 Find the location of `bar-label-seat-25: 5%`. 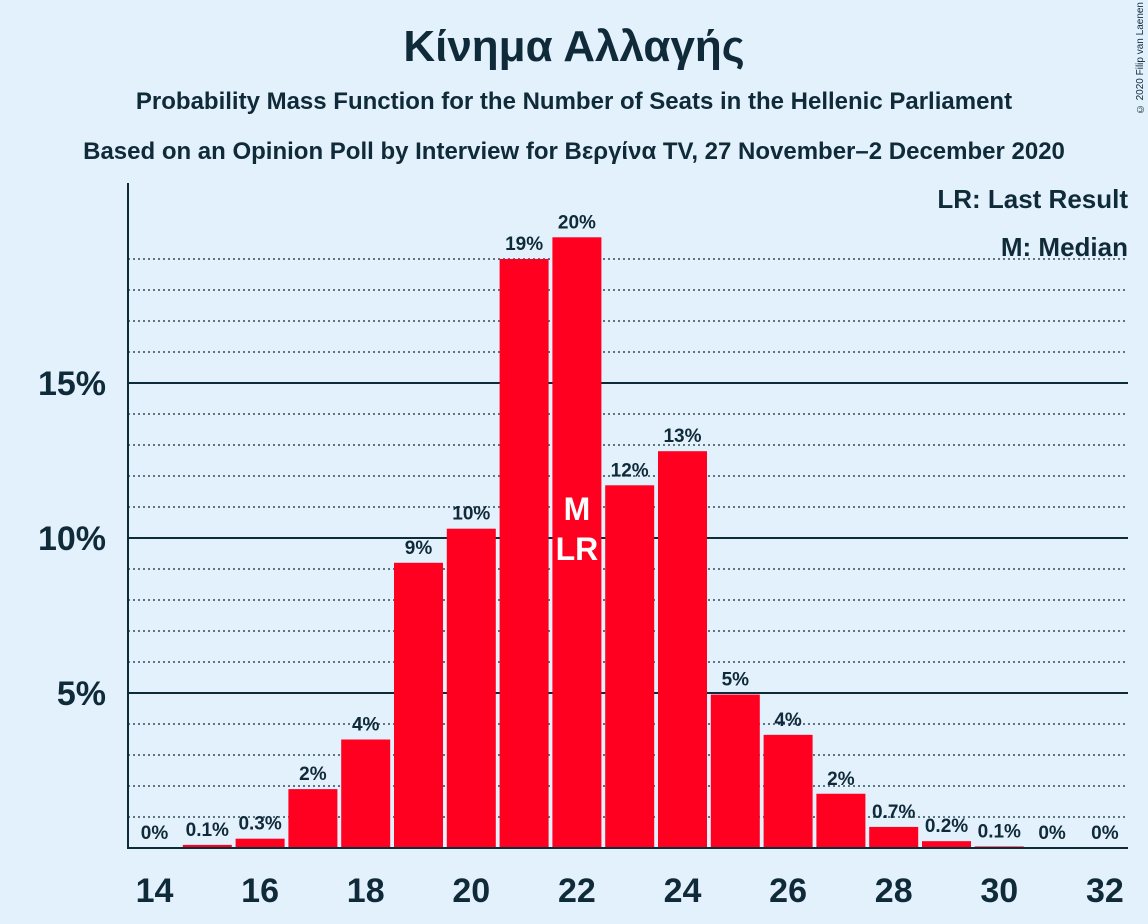

bar-label-seat-25: 5% is located at coordinates (736, 680).